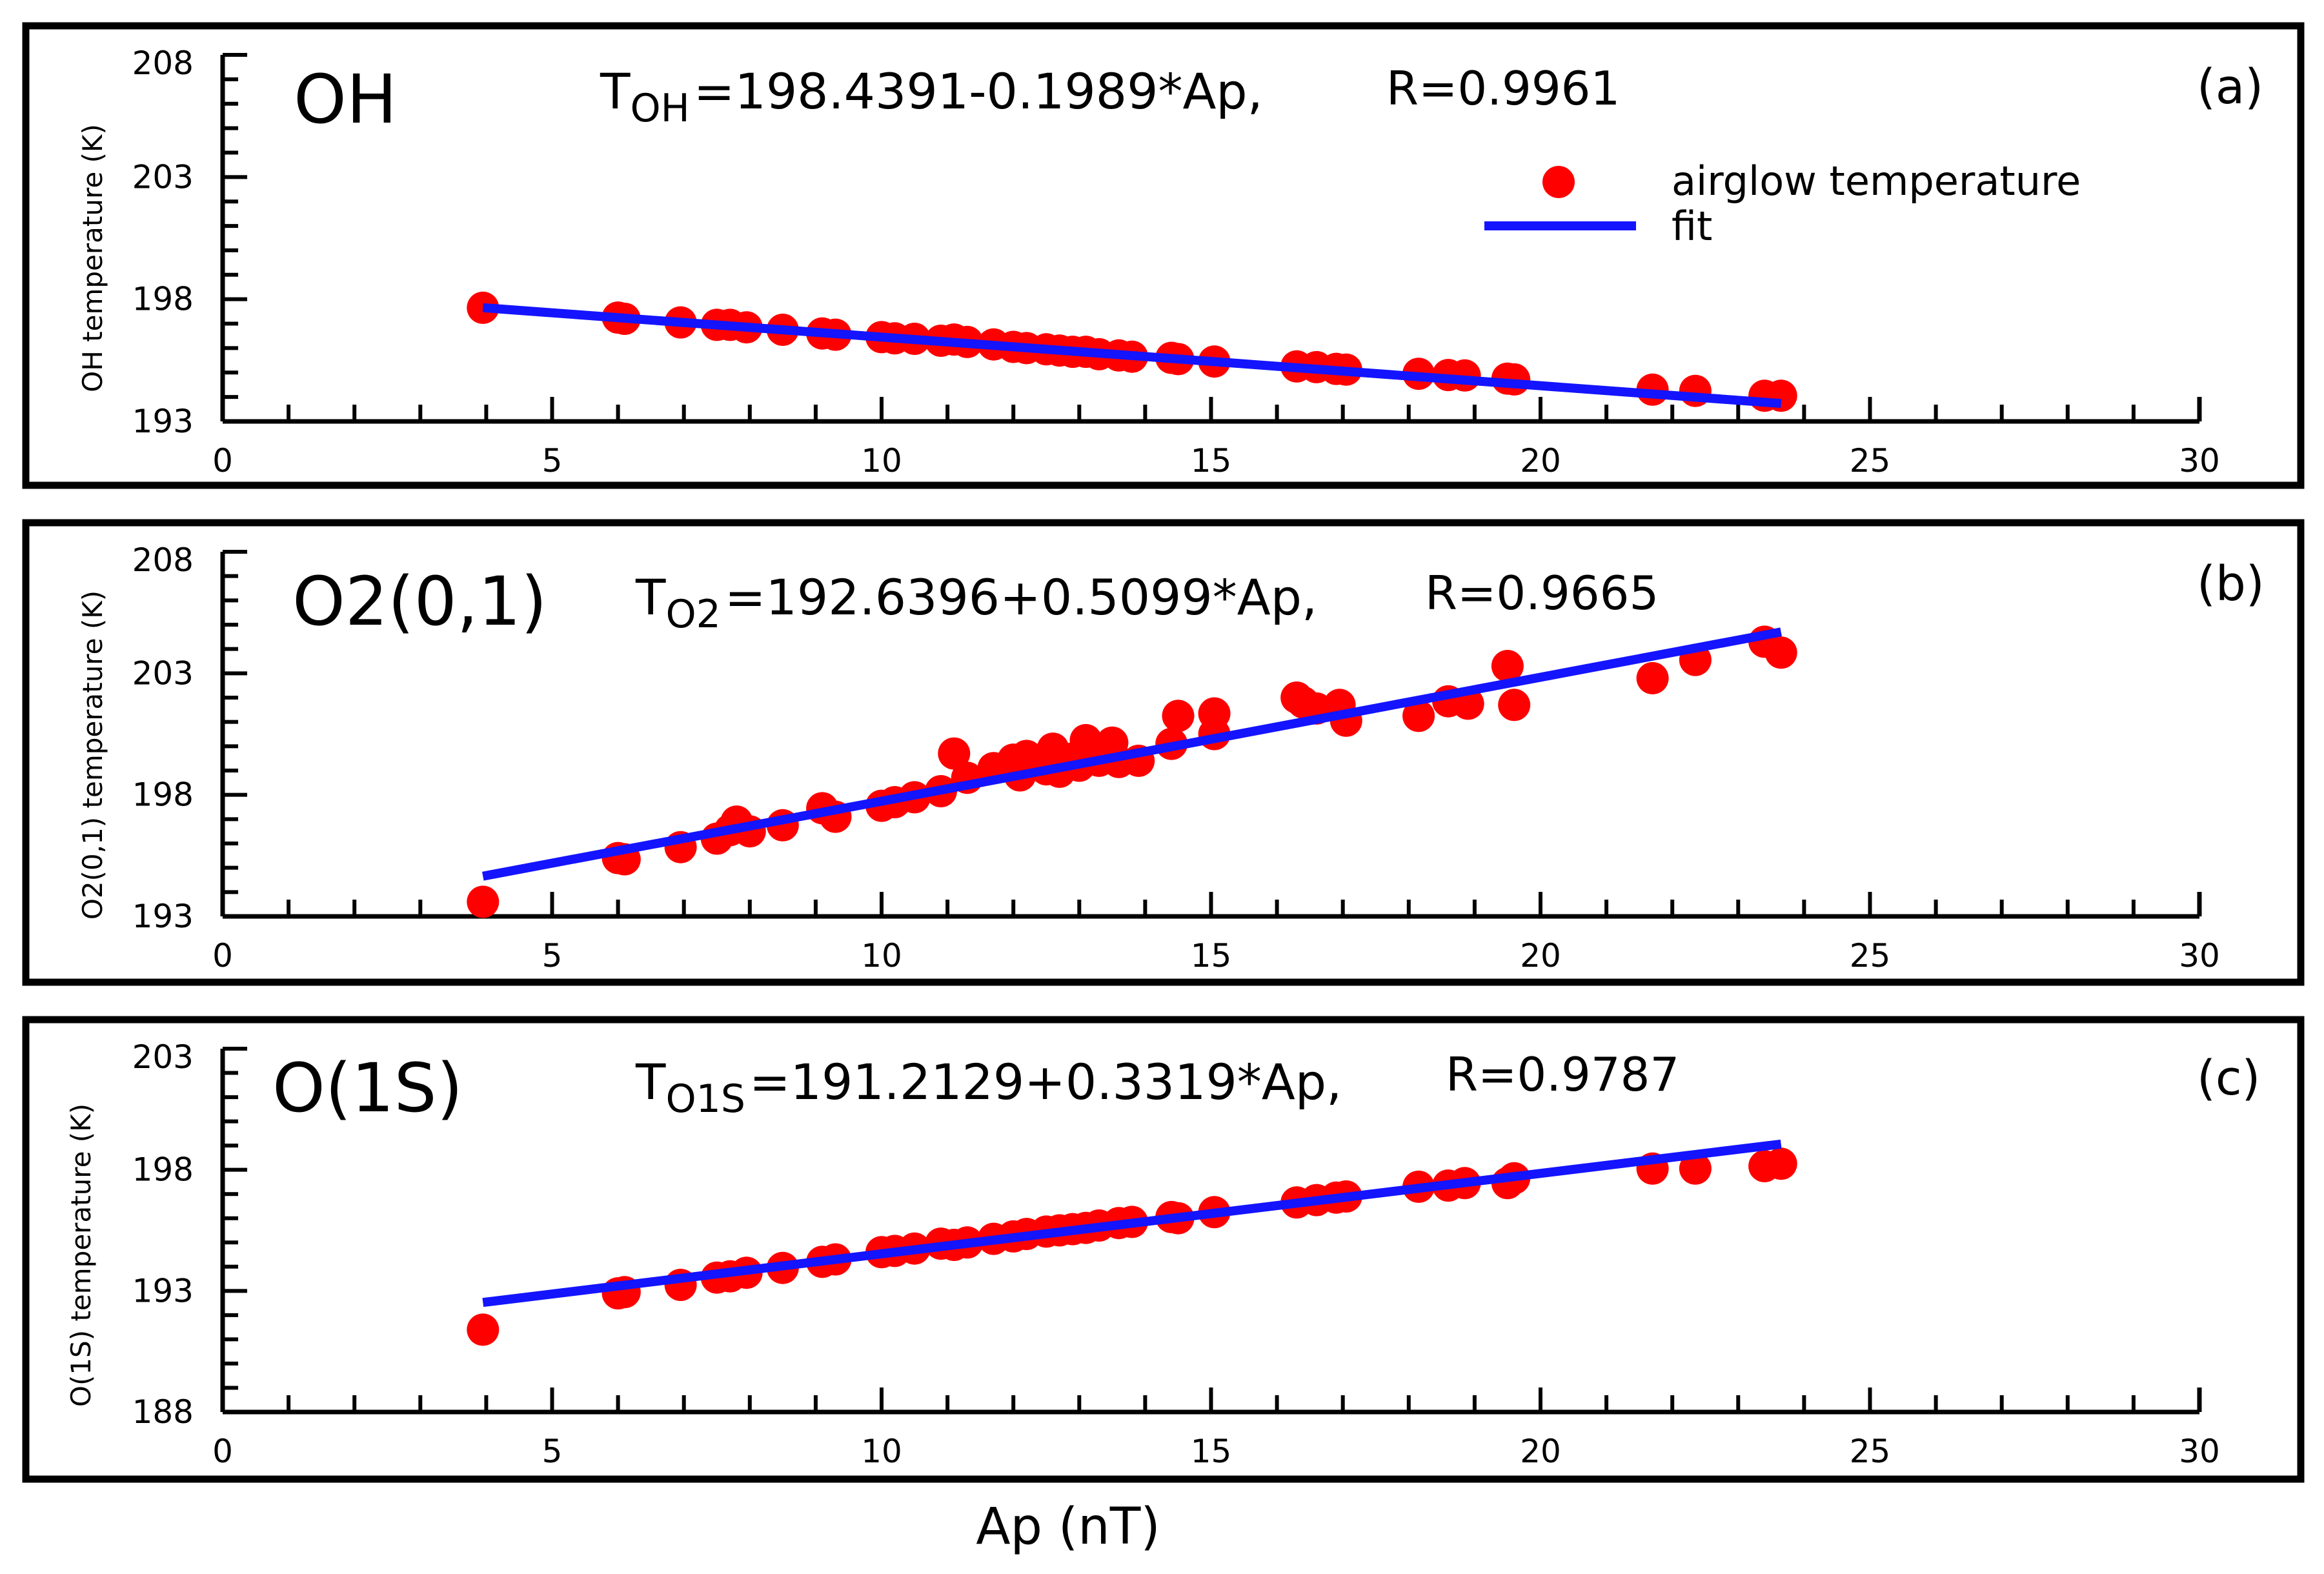  I want to click on y-axis-label: OH temperature (K), so click(92, 258).